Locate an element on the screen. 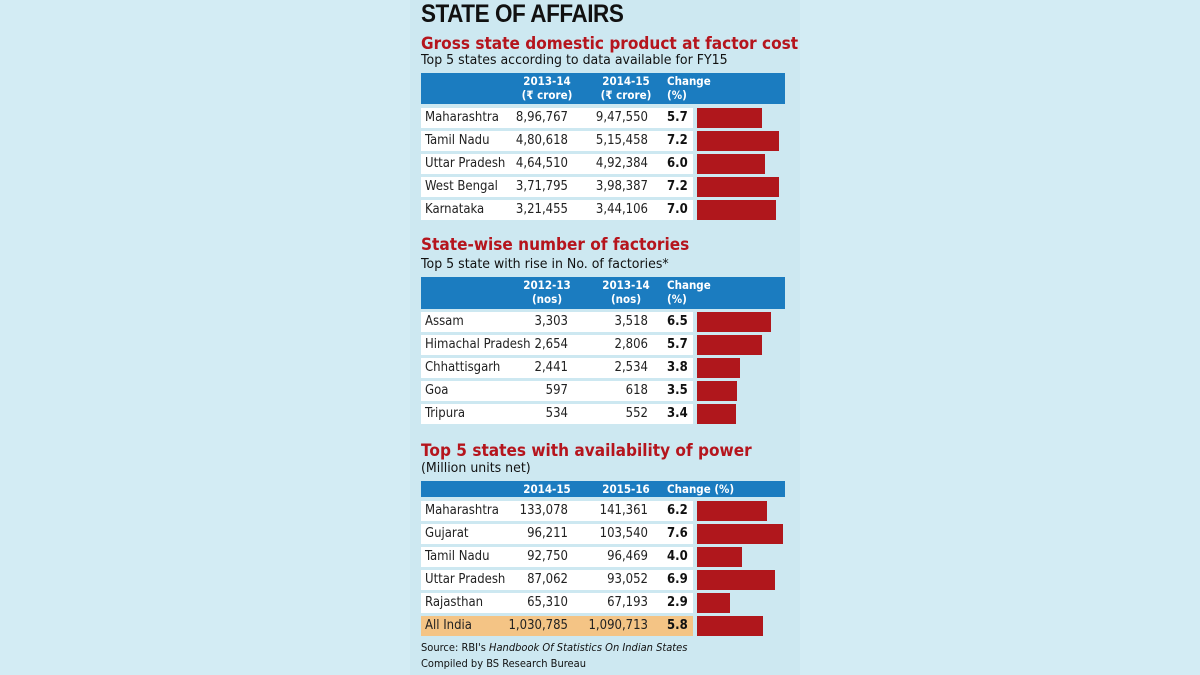 This screenshot has width=1200, height=675. change-value: 3.8 is located at coordinates (677, 367).